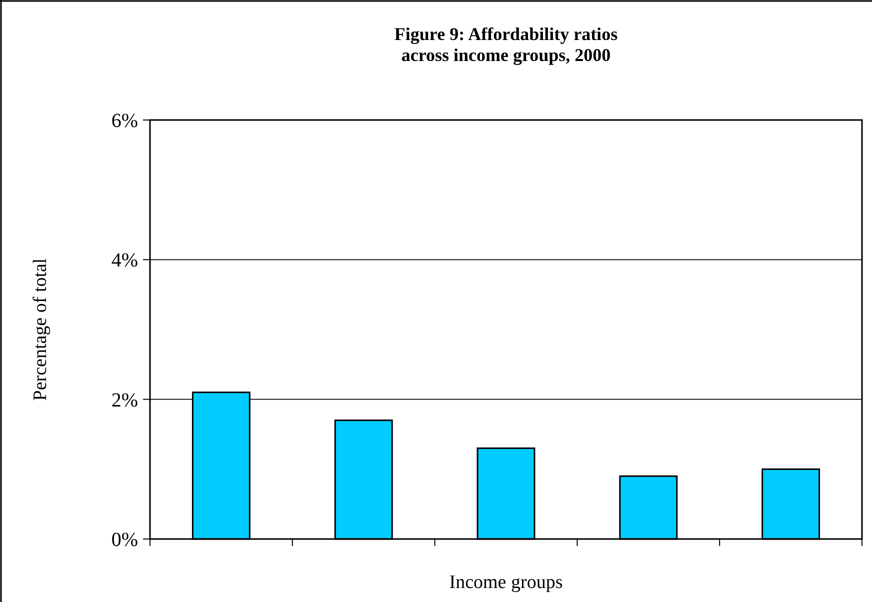 This screenshot has height=602, width=872. Describe the element at coordinates (506, 44) in the screenshot. I see `chart-title: Figure 9: Affordability ratios across income groups, 2000` at that location.